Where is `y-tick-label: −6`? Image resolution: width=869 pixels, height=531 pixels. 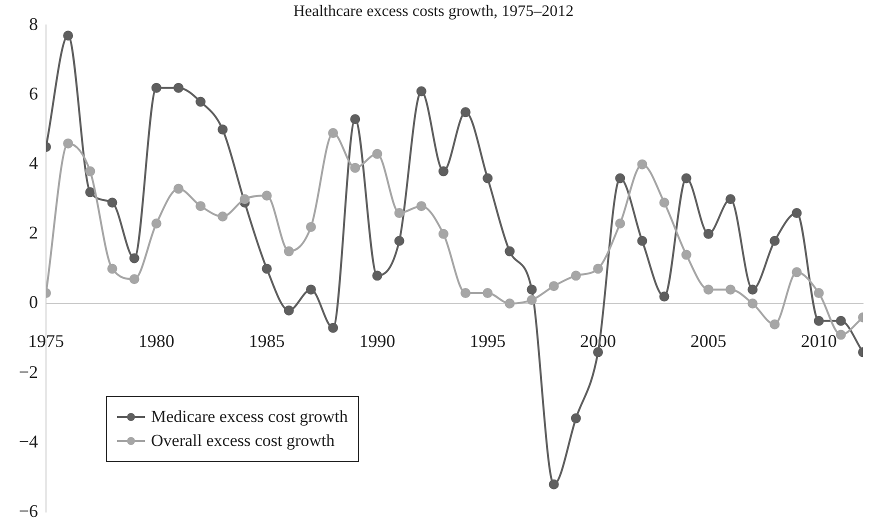 y-tick-label: −6 is located at coordinates (28, 510).